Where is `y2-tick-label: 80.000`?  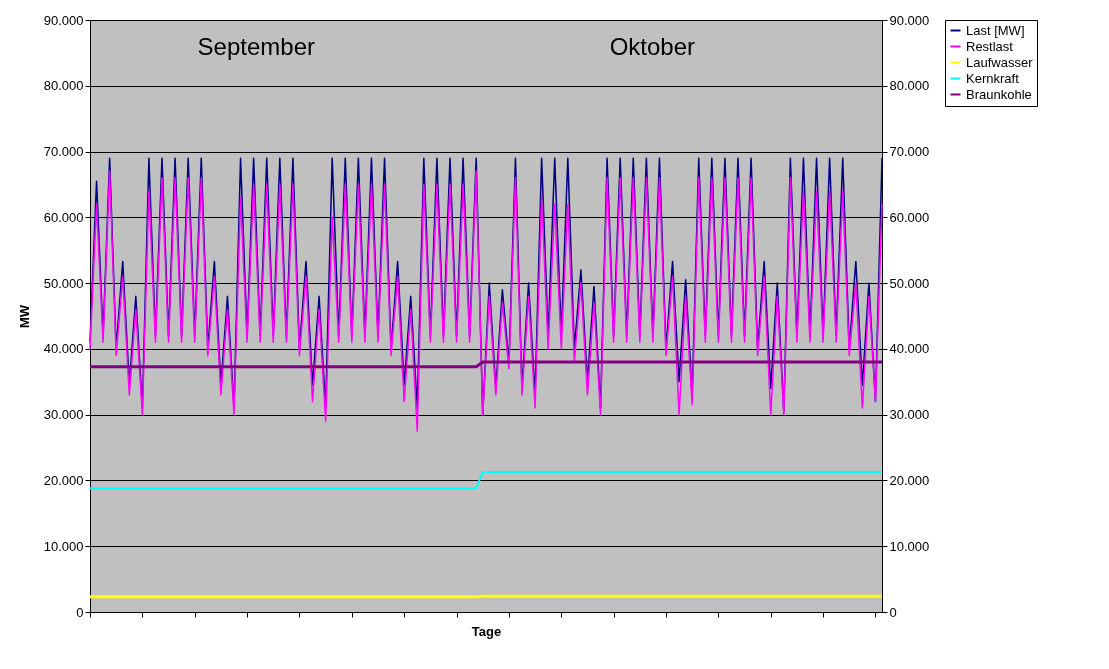
y2-tick-label: 80.000 is located at coordinates (909, 86).